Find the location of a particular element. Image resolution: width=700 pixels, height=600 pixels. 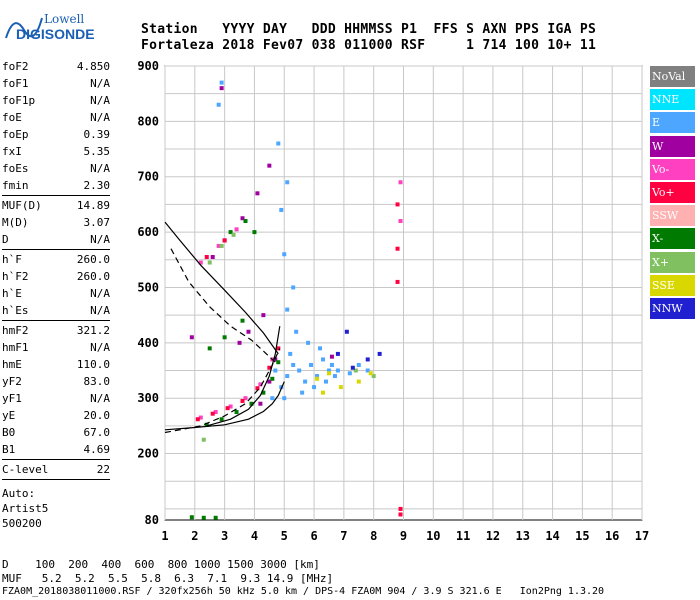

param-value: 4.850 is located at coordinates (93, 66).